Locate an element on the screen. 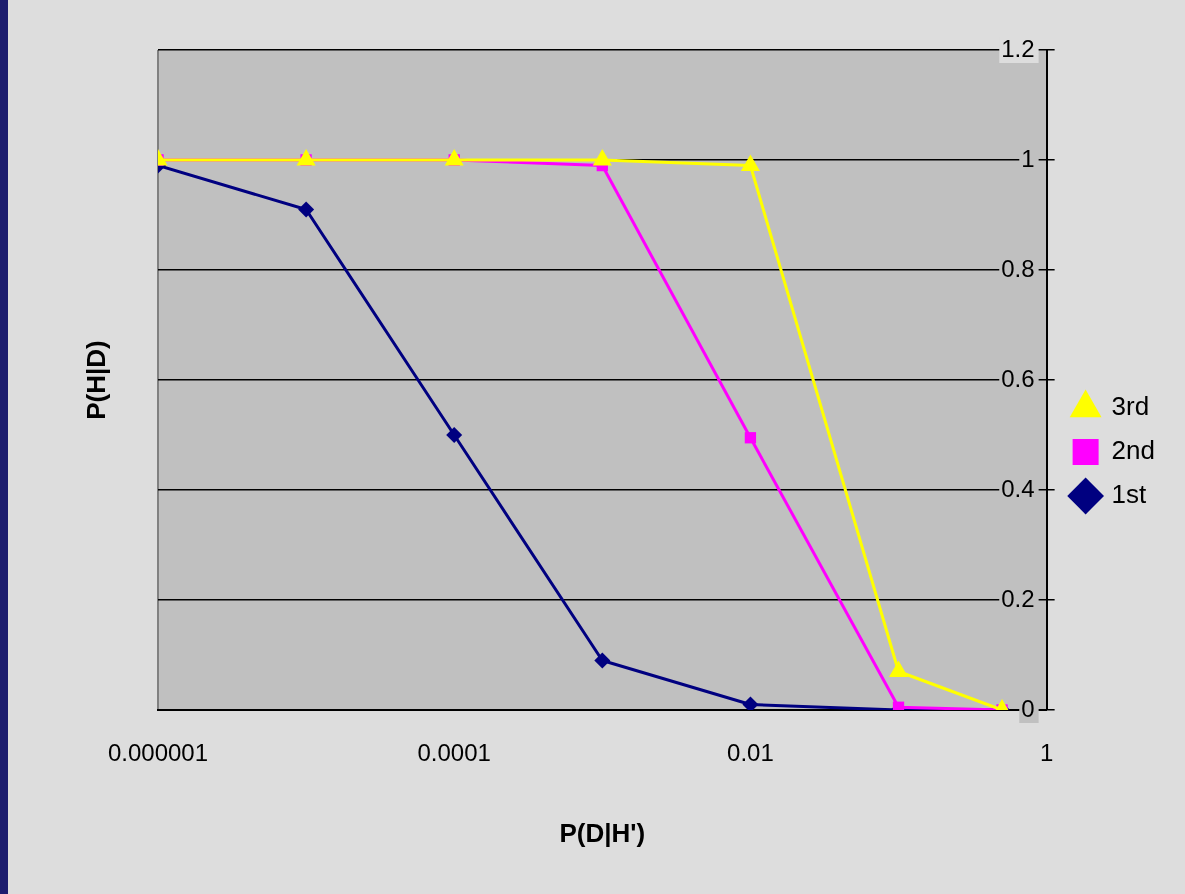 This screenshot has width=1185, height=894. y-tick-label: 1 is located at coordinates (1028, 158).